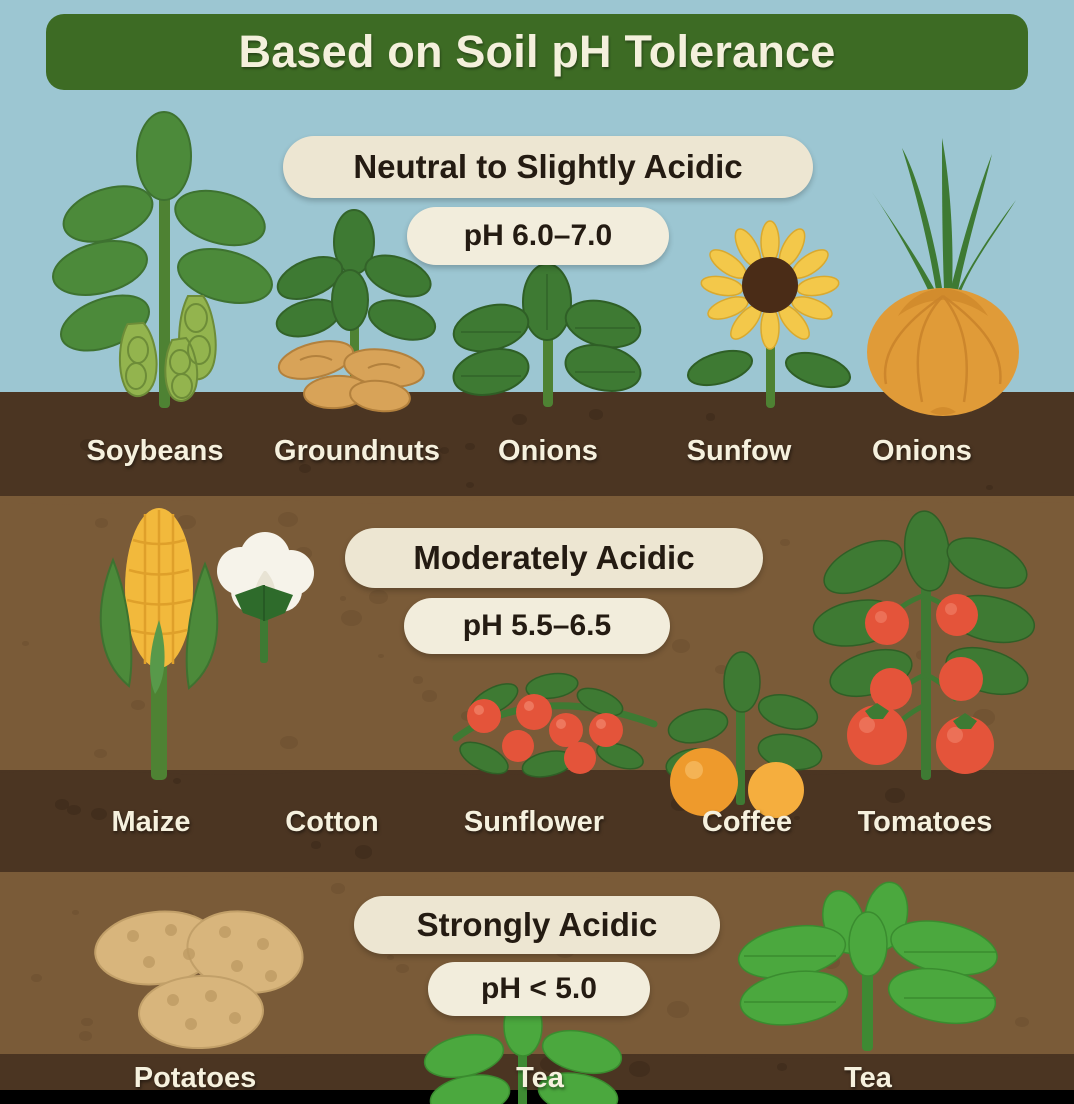 This screenshot has height=1104, width=1074. I want to click on poster-title-bar: Based on Soil pH Tolerance, so click(537, 52).